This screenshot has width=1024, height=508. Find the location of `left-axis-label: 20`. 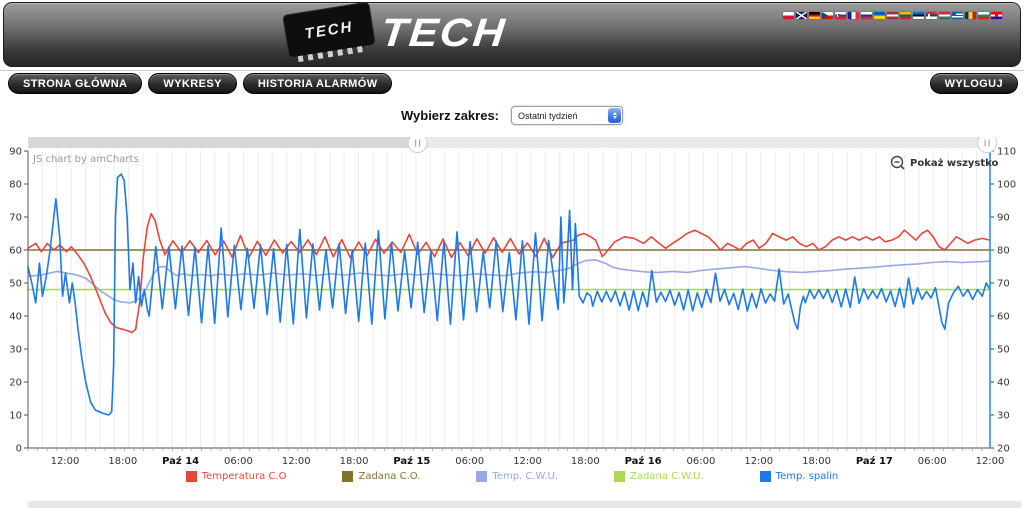

left-axis-label: 20 is located at coordinates (15, 383).